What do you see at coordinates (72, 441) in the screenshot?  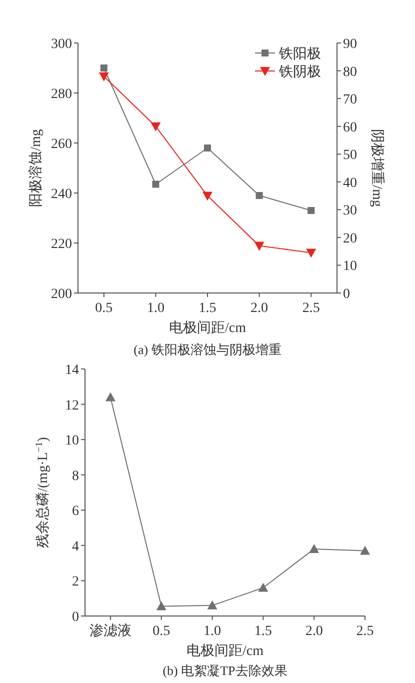 I see `y-tick-label: 10` at bounding box center [72, 441].